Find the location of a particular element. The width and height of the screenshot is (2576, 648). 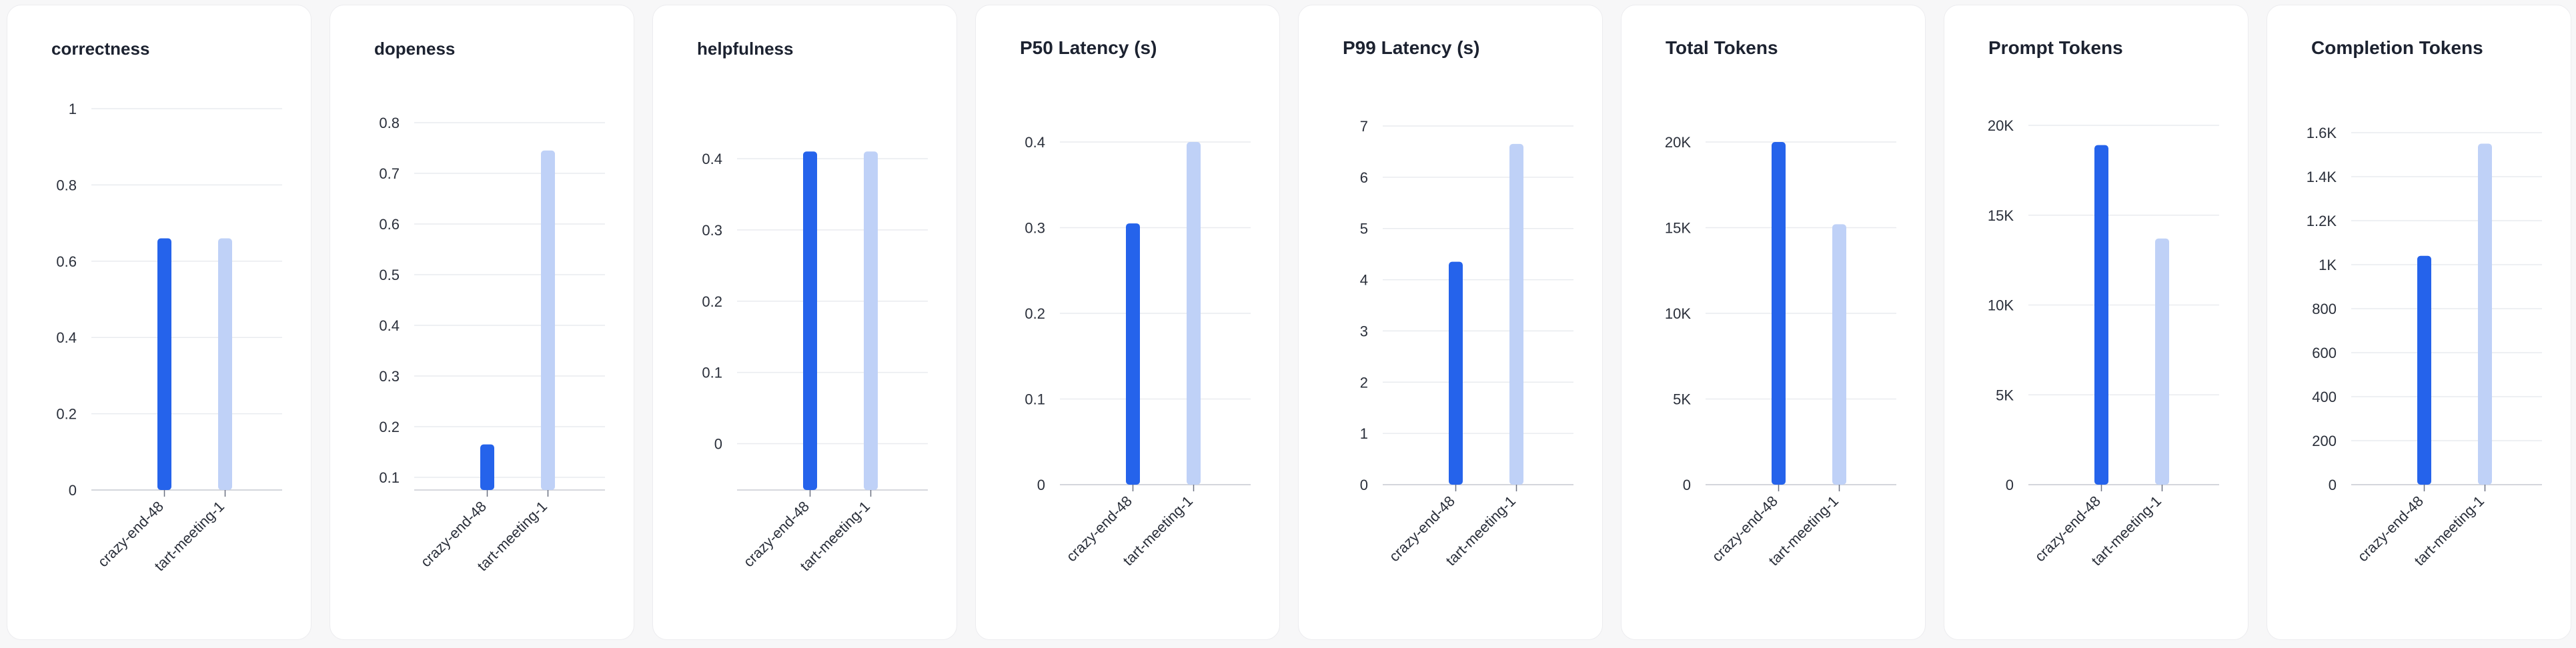

y-tick-label: 2 is located at coordinates (1364, 382).